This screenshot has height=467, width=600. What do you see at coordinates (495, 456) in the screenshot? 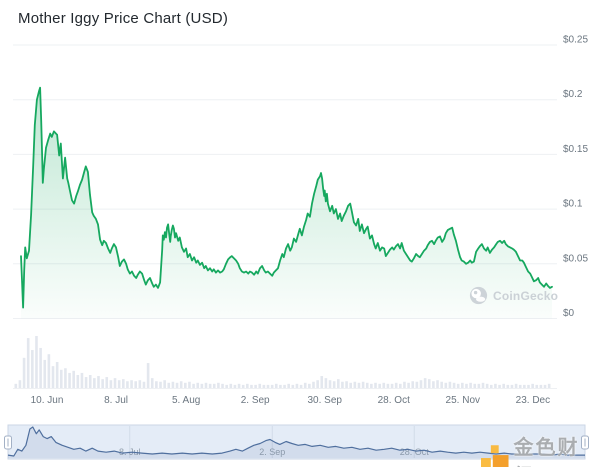
I see `jinse-logo-icon` at bounding box center [495, 456].